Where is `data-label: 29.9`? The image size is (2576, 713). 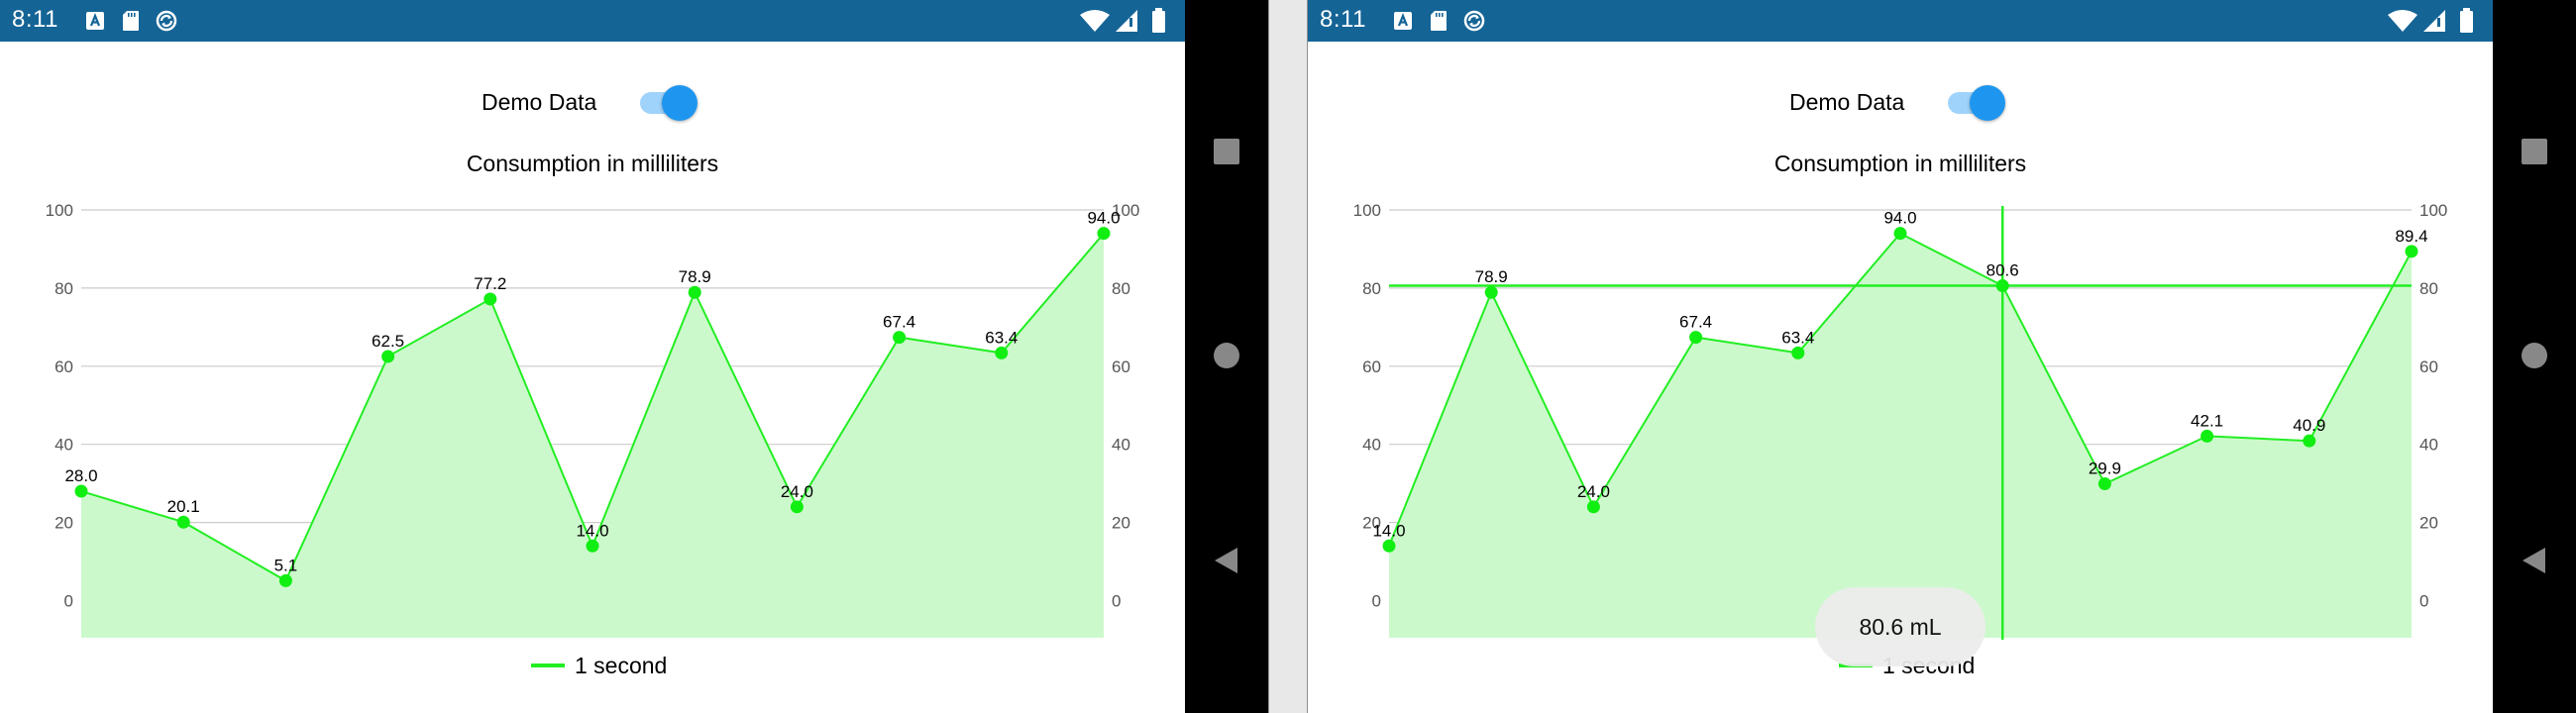
data-label: 29.9 is located at coordinates (2105, 468).